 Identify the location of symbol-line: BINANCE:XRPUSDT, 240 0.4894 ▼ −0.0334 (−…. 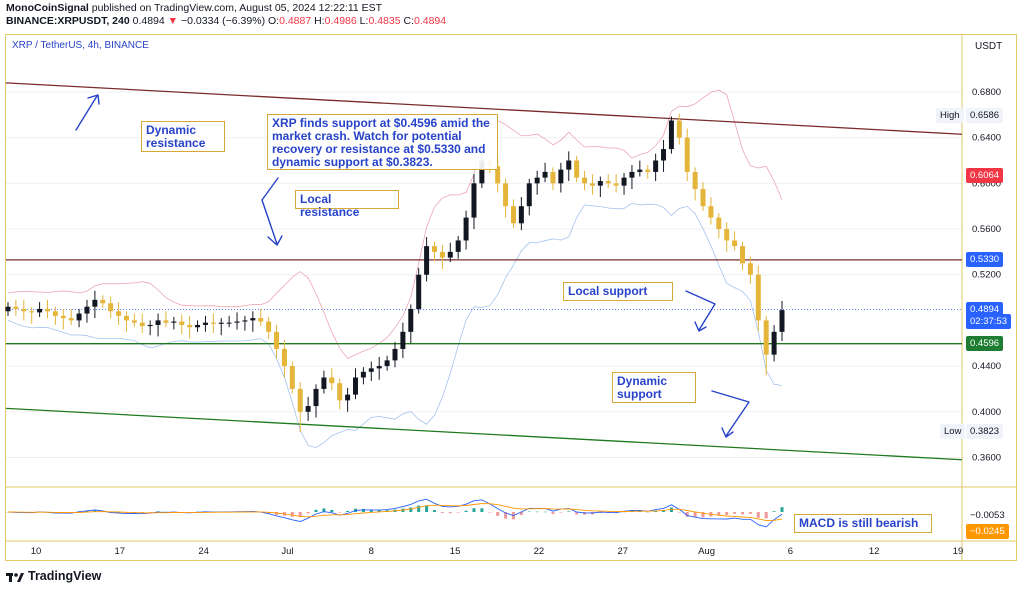
(226, 21).